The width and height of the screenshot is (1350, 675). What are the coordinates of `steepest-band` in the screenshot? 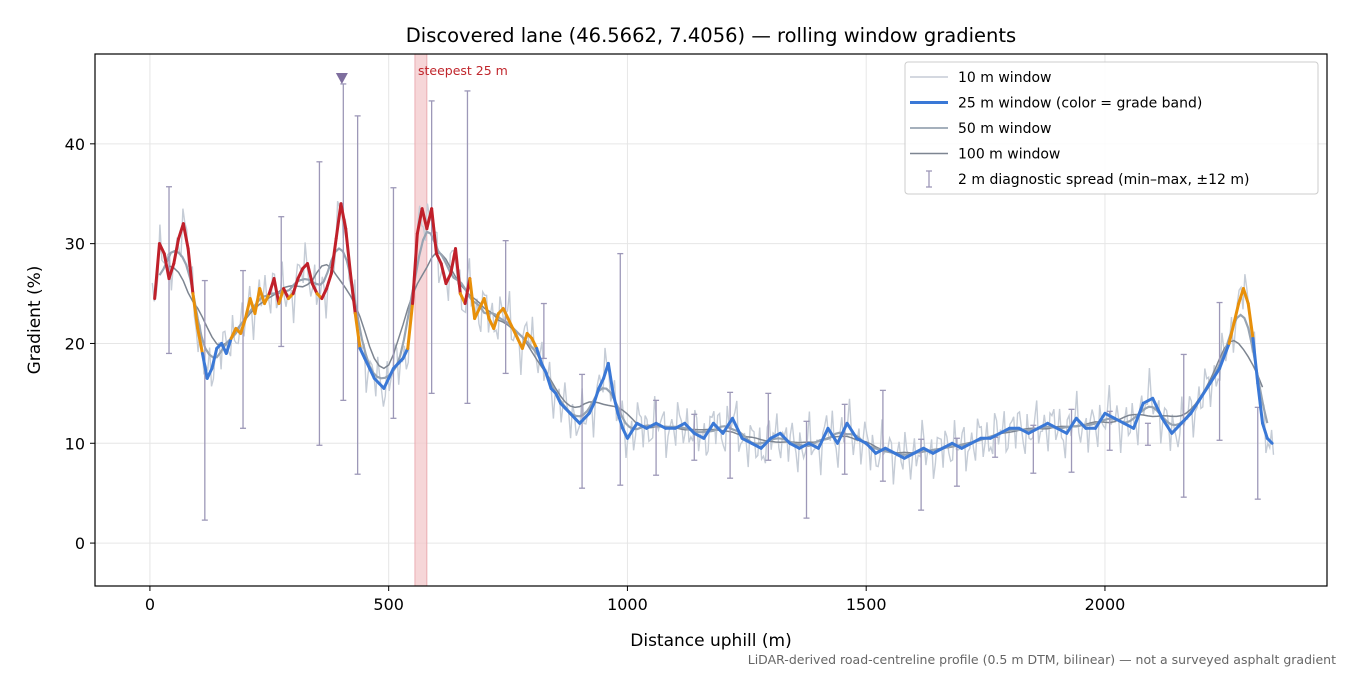 It's located at (421, 320).